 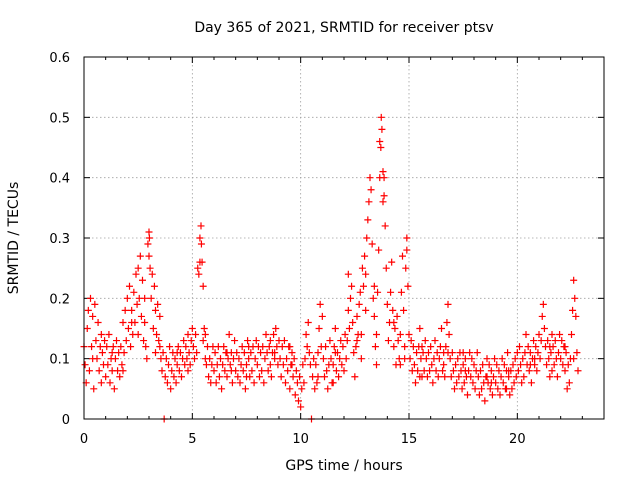 What do you see at coordinates (59, 58) in the screenshot?
I see `y-tick-label: 0.6` at bounding box center [59, 58].